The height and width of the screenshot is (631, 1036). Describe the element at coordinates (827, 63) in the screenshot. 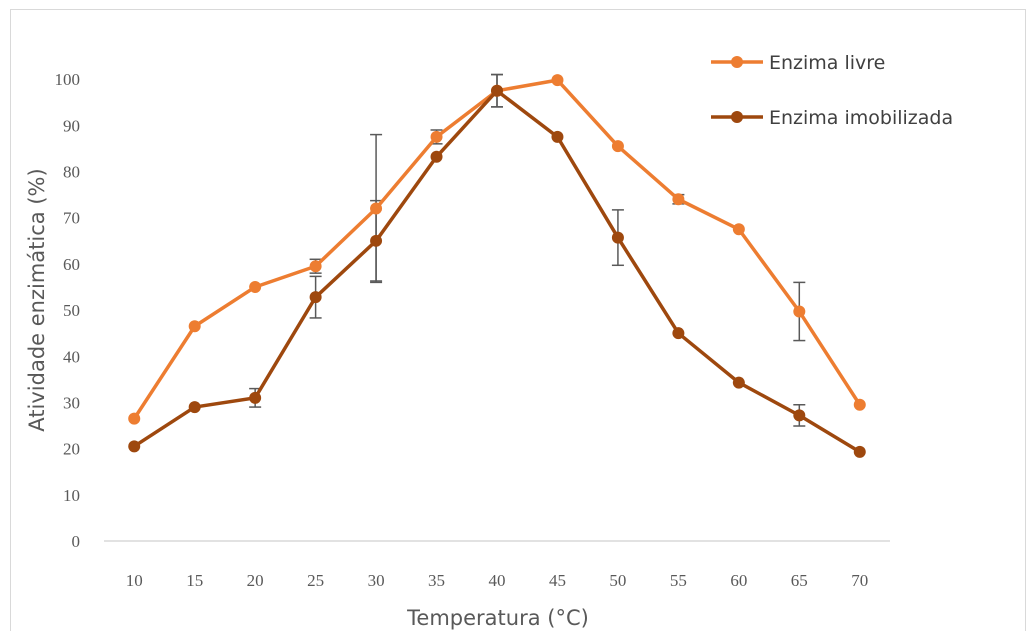

I see `legend-label-1: Enzima livre` at that location.